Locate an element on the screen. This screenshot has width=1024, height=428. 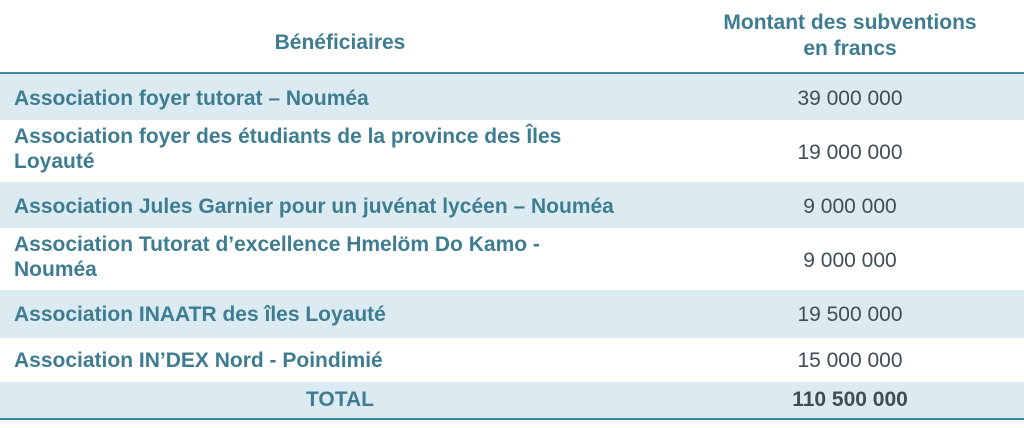
subsidy-amount: 15 000 000 is located at coordinates (850, 360).